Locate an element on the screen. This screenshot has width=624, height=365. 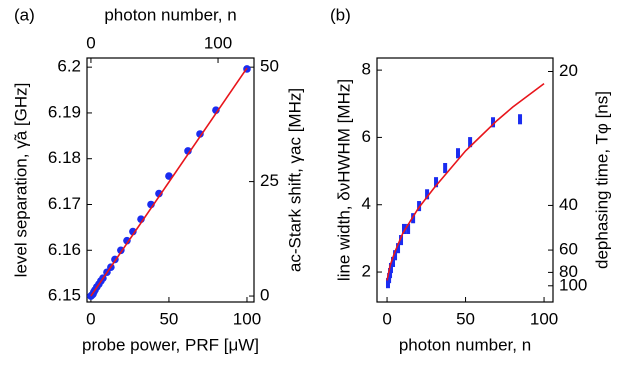
y-tick-label: 6 is located at coordinates (366, 136).